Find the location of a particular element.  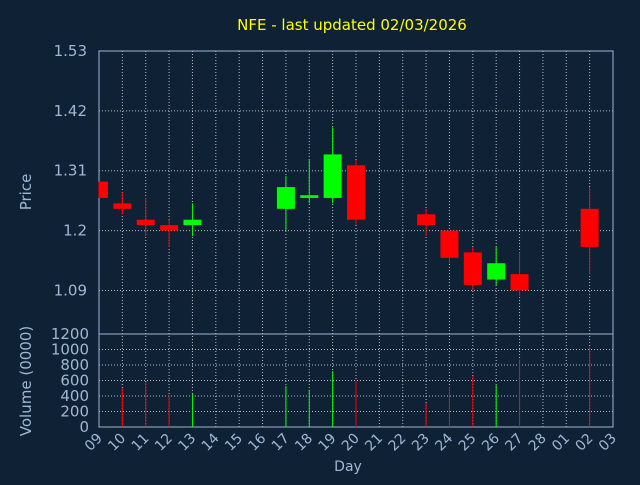

price-tick-label: 1.2 is located at coordinates (75, 231).